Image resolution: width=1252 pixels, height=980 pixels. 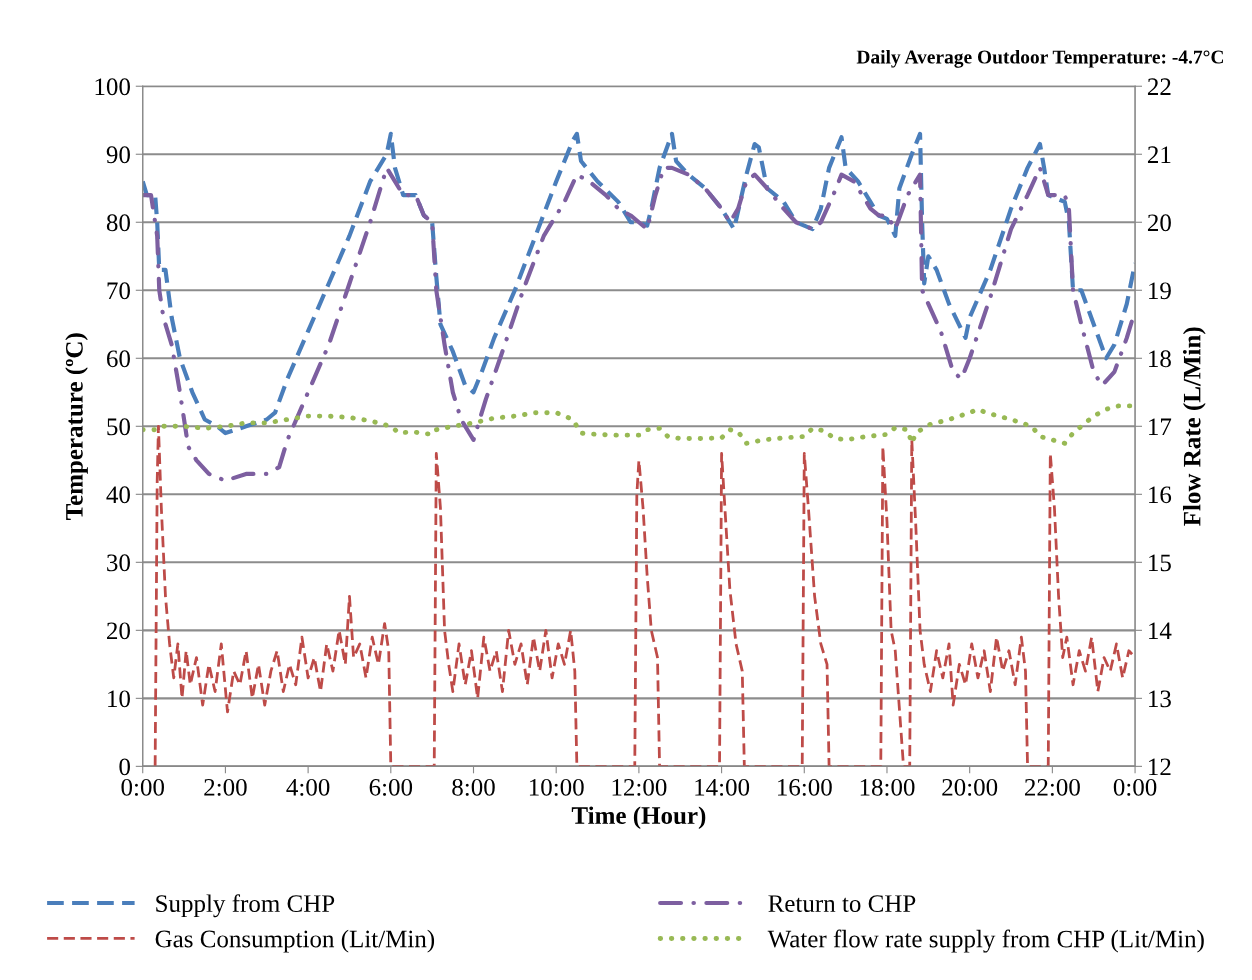 I want to click on y-tick-label: 90, so click(x=118, y=155).